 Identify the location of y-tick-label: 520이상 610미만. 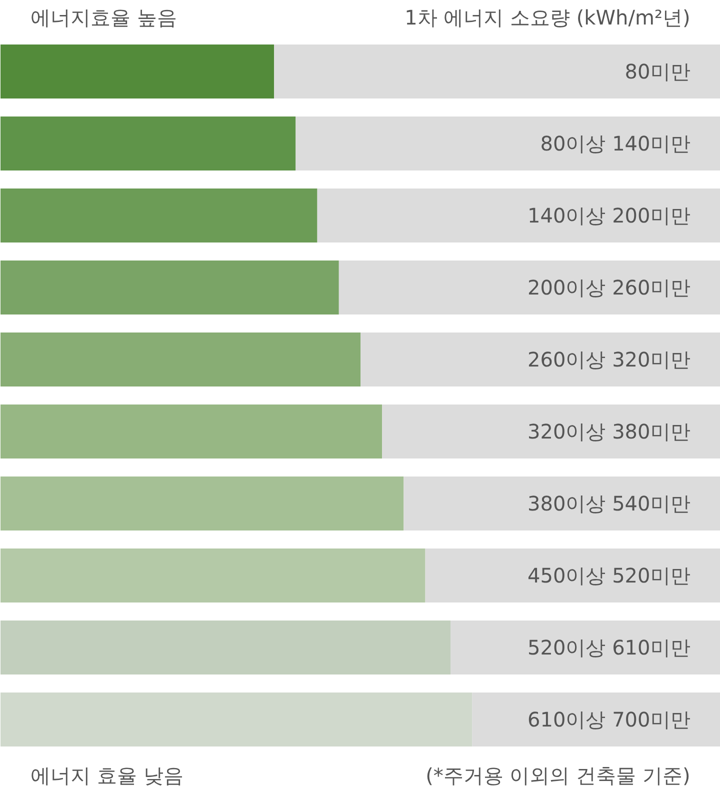
(609, 648).